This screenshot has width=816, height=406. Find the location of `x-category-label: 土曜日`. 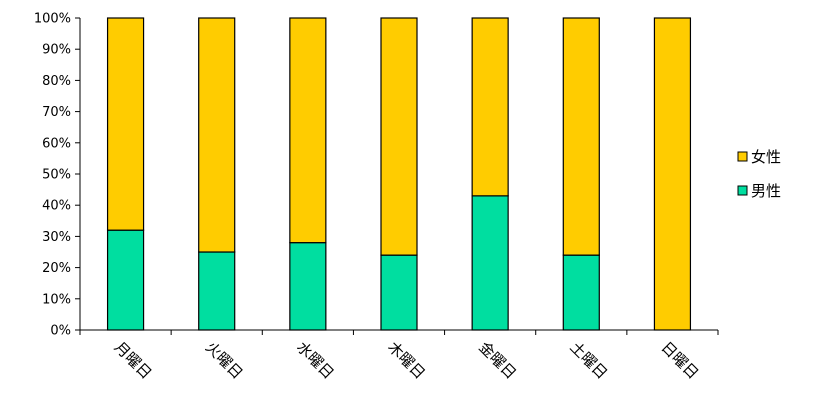

x-category-label: 土曜日 is located at coordinates (588, 360).